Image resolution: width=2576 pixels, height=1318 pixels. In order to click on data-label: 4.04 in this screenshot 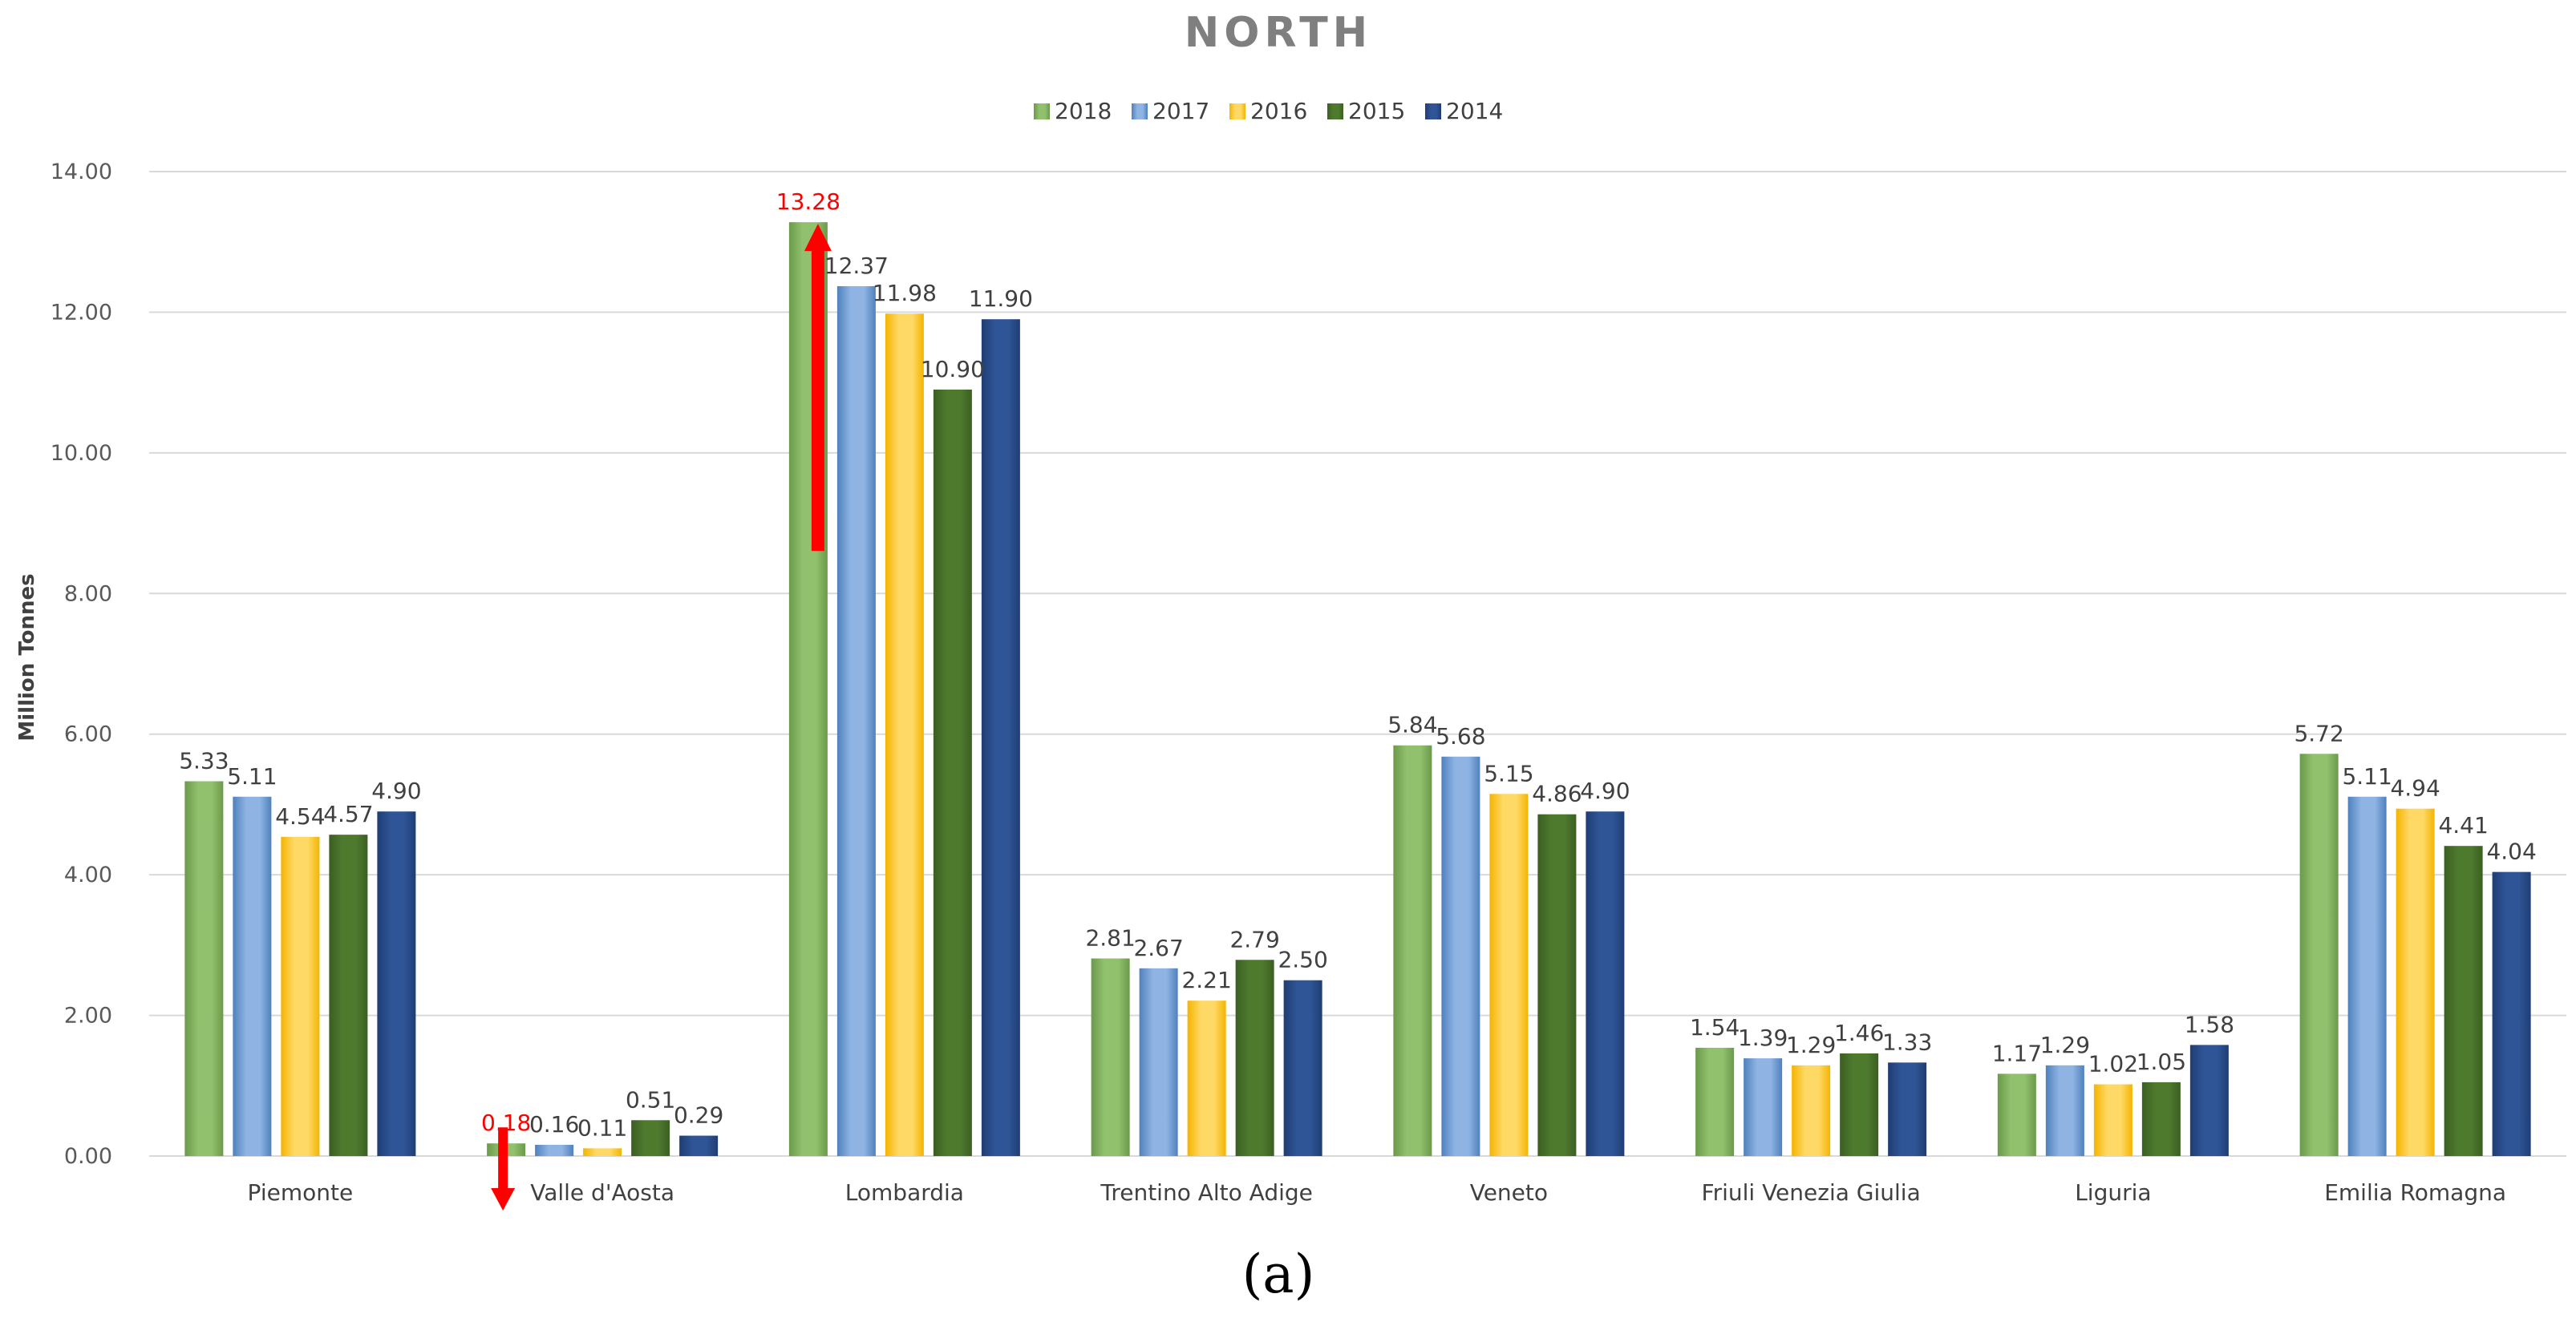, I will do `click(2511, 852)`.